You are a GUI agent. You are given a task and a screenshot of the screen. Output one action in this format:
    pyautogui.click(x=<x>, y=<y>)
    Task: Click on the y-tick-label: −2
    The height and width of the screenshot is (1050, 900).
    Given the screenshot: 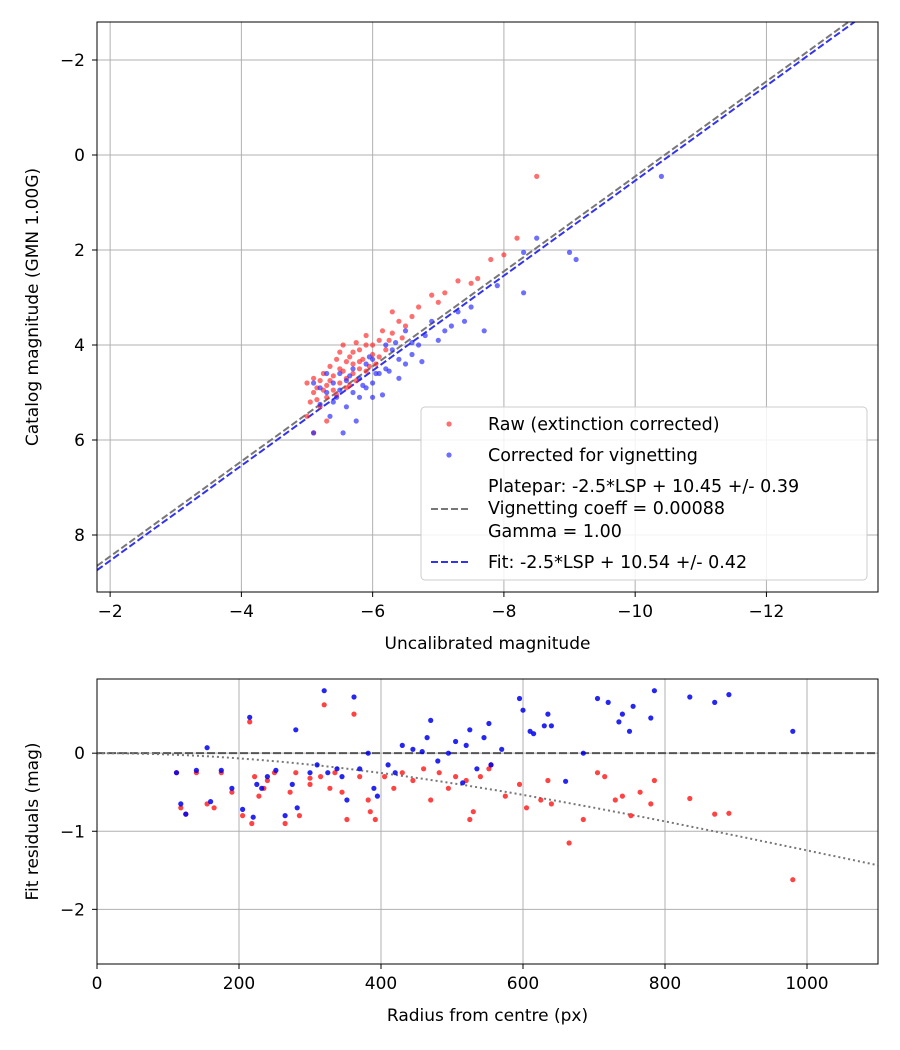 What is the action you would take?
    pyautogui.click(x=72, y=910)
    